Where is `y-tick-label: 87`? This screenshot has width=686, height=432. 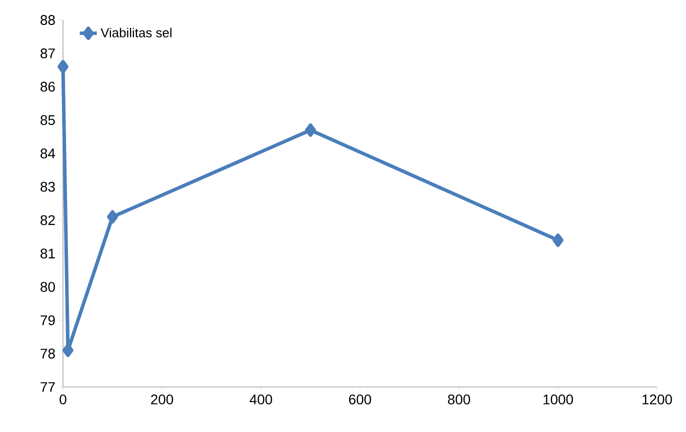
y-tick-label: 87 is located at coordinates (47, 53).